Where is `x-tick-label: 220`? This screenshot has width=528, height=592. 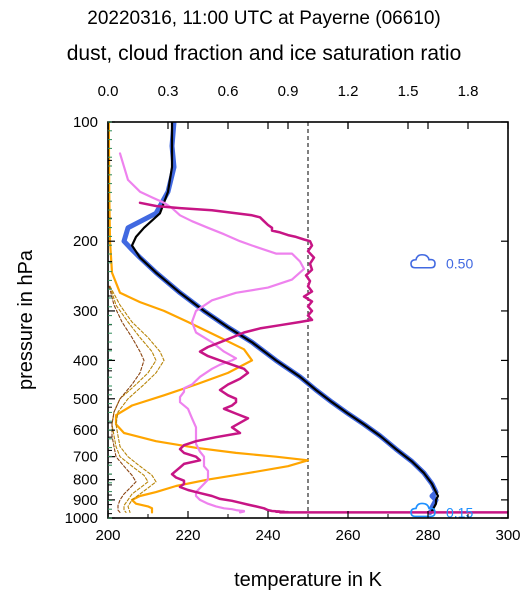
x-tick-label: 220 is located at coordinates (187, 535).